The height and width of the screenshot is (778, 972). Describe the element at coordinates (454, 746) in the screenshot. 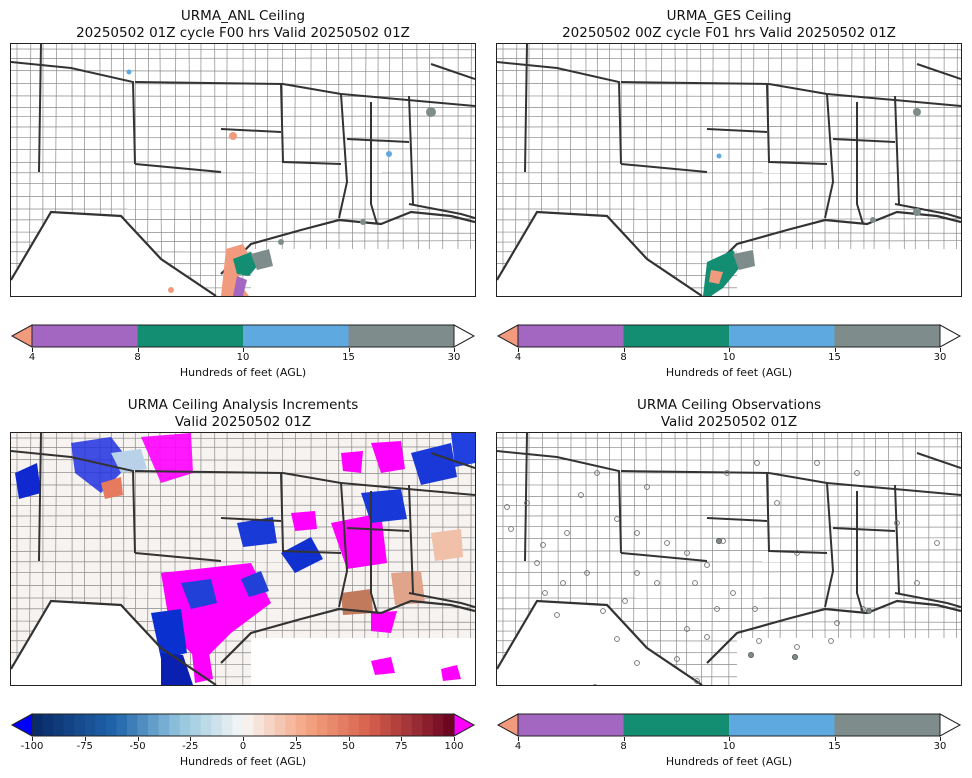

I see `colorbar-tick-label: 100` at that location.